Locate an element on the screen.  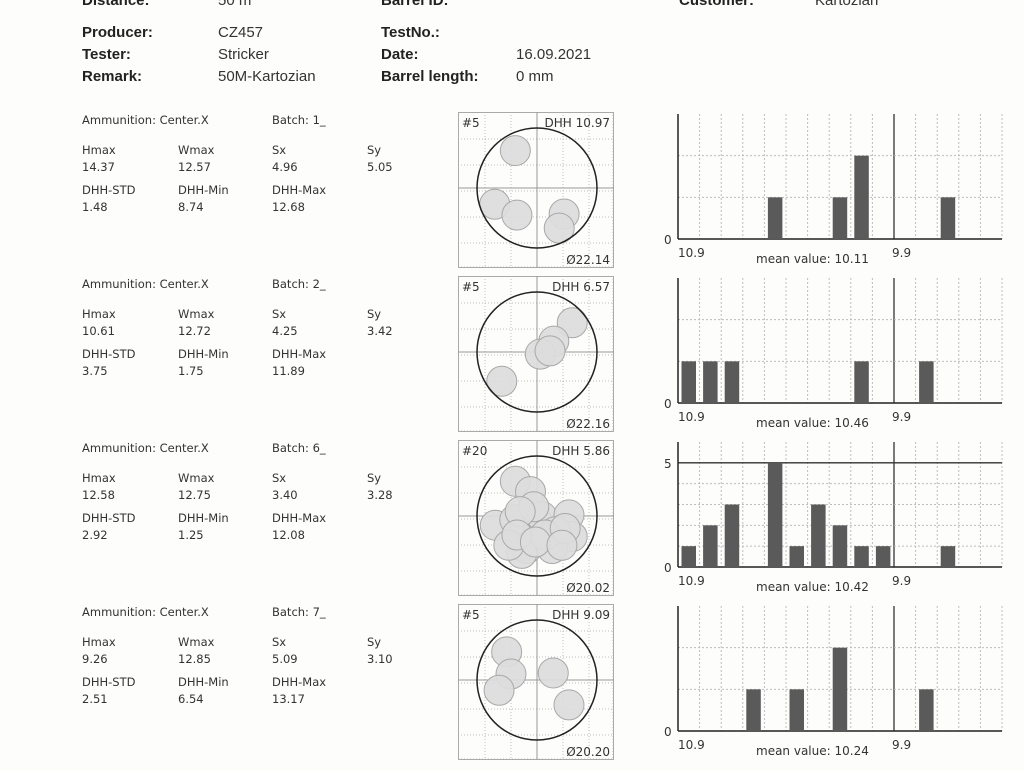
stat-value: 4.25 is located at coordinates (285, 331).